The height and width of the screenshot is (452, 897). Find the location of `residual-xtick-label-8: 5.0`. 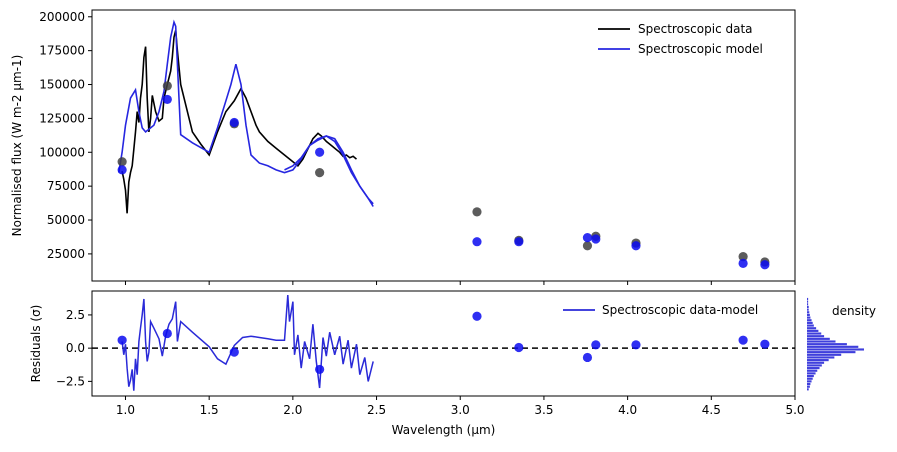

residual-xtick-label-8: 5.0 is located at coordinates (794, 410).